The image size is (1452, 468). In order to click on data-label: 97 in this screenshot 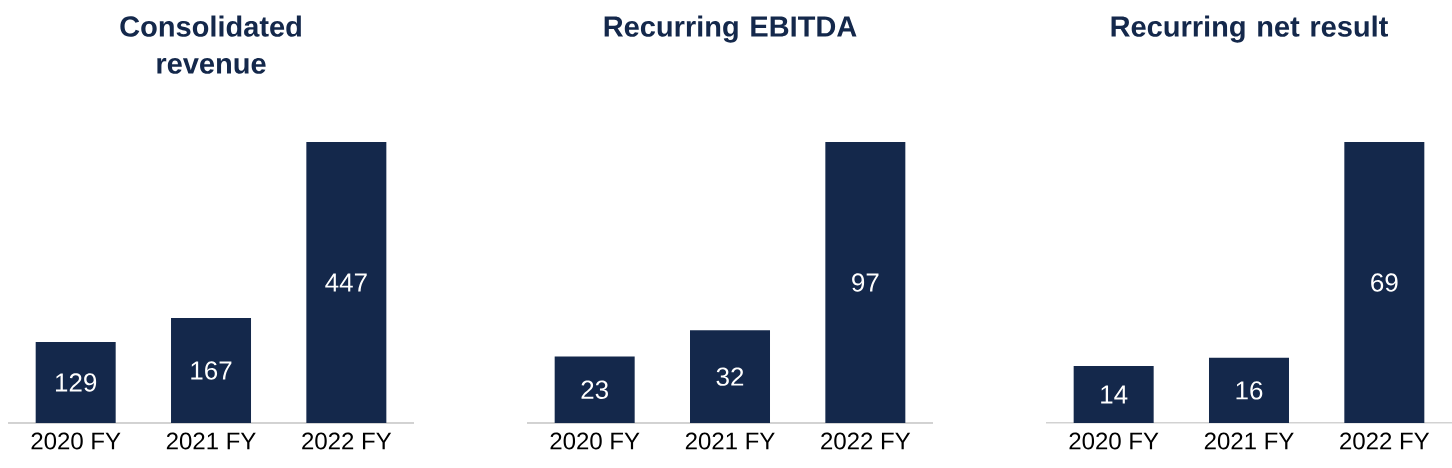, I will do `click(865, 282)`.